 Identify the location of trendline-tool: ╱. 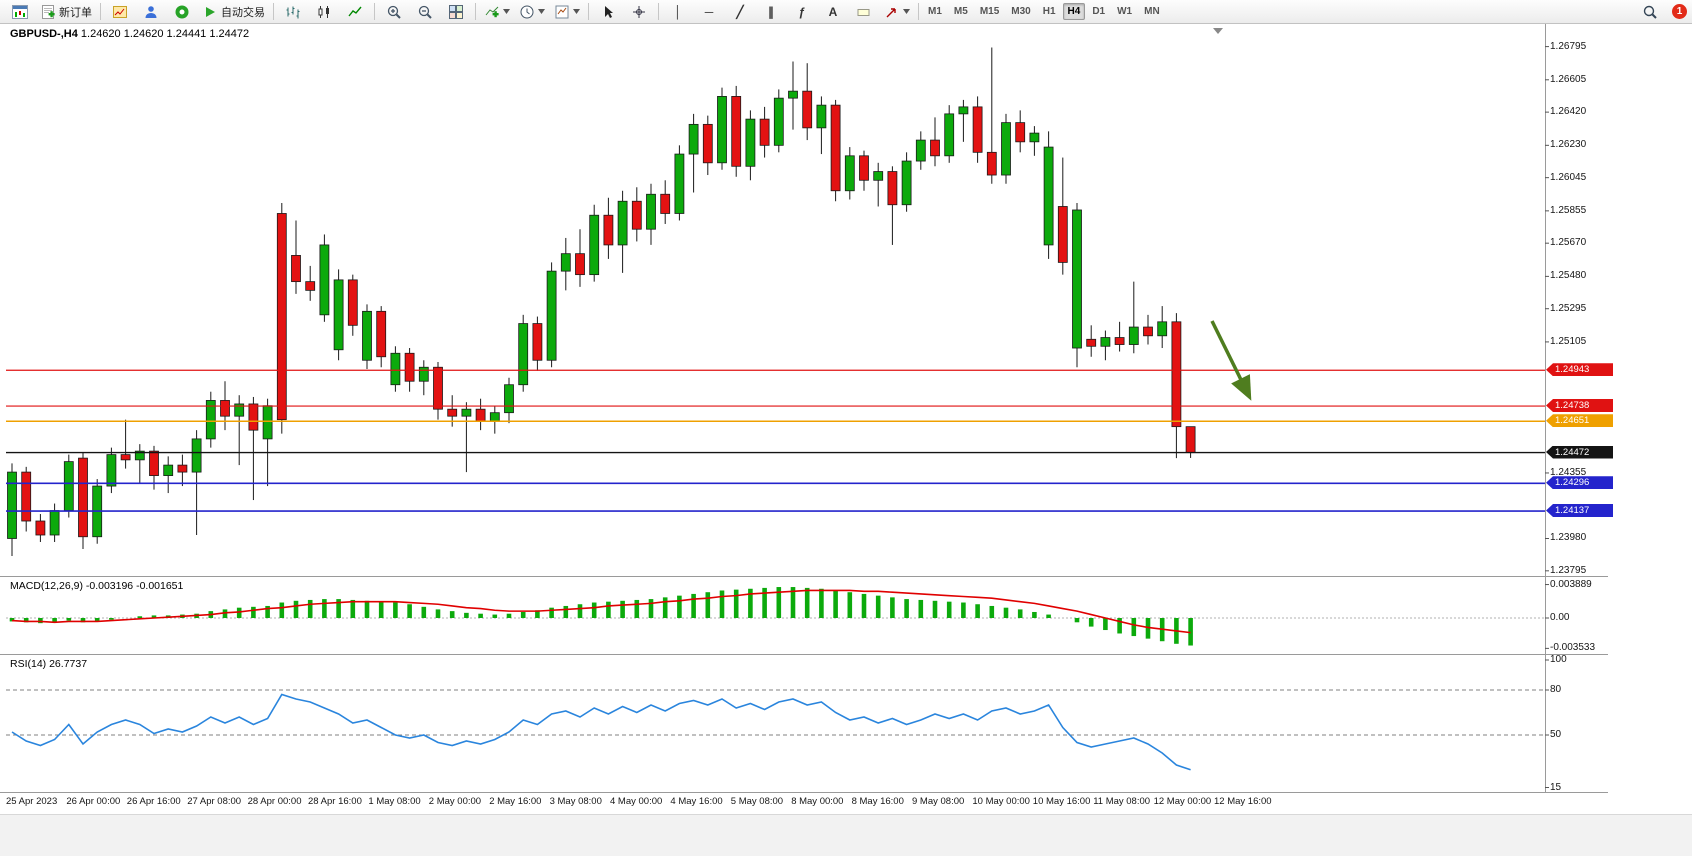
(740, 12).